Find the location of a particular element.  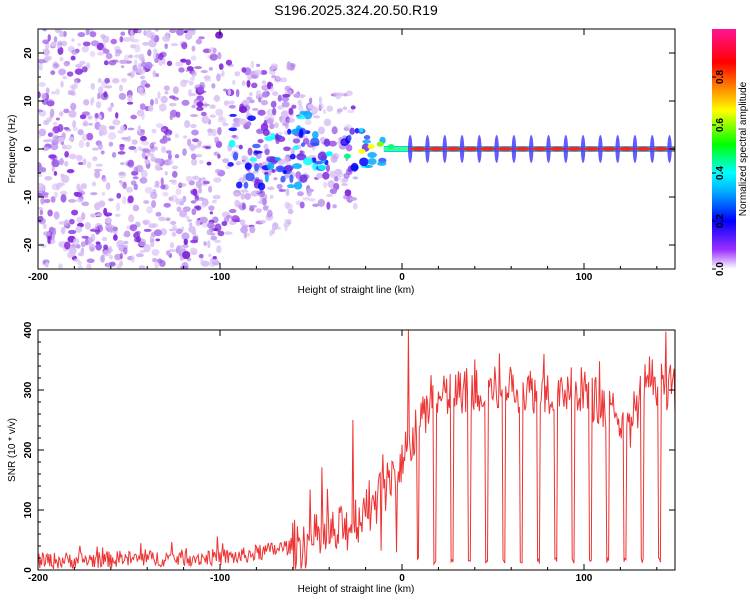

snr-y-label: SNR (10 * v/v) is located at coordinates (12, 450).